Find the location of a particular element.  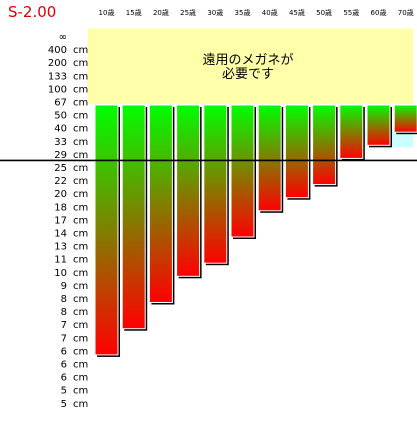

age-label: 10歳 is located at coordinates (107, 12).